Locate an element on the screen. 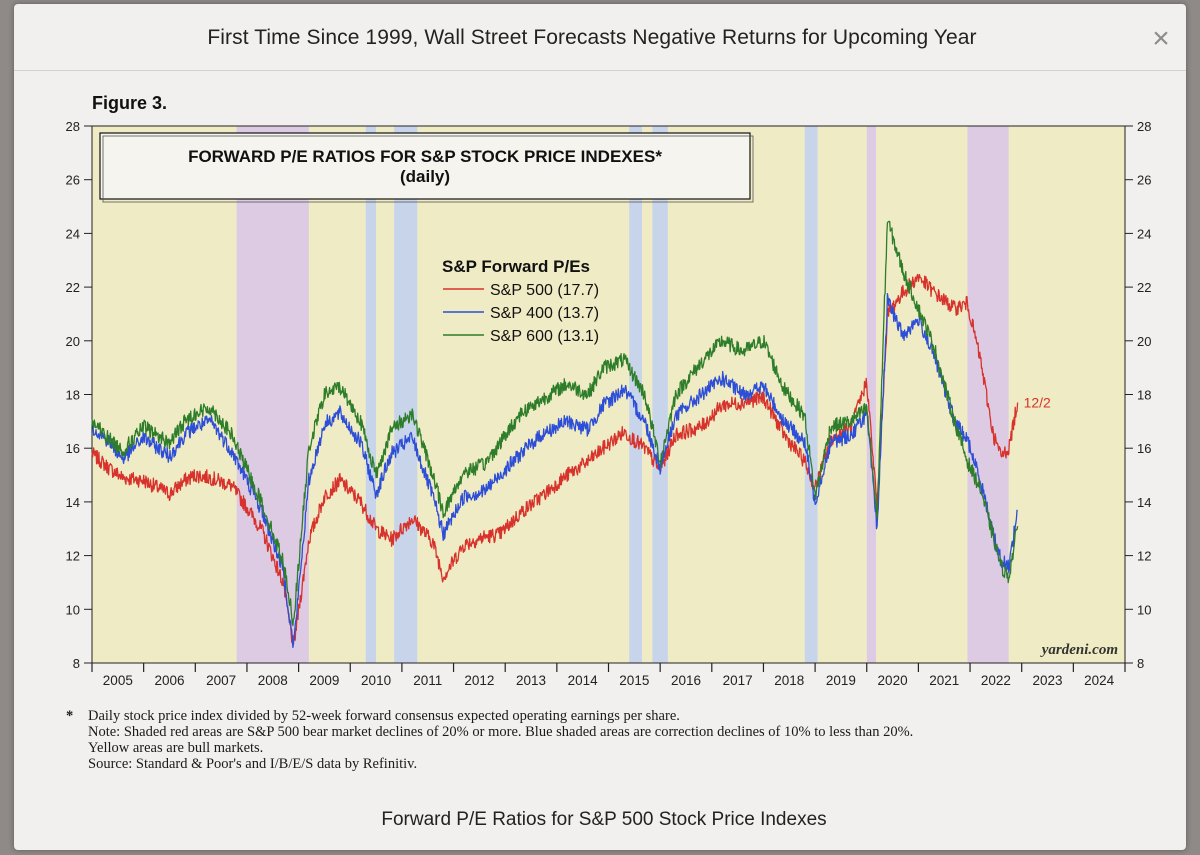  x-tick-label: 2005 is located at coordinates (118, 680).